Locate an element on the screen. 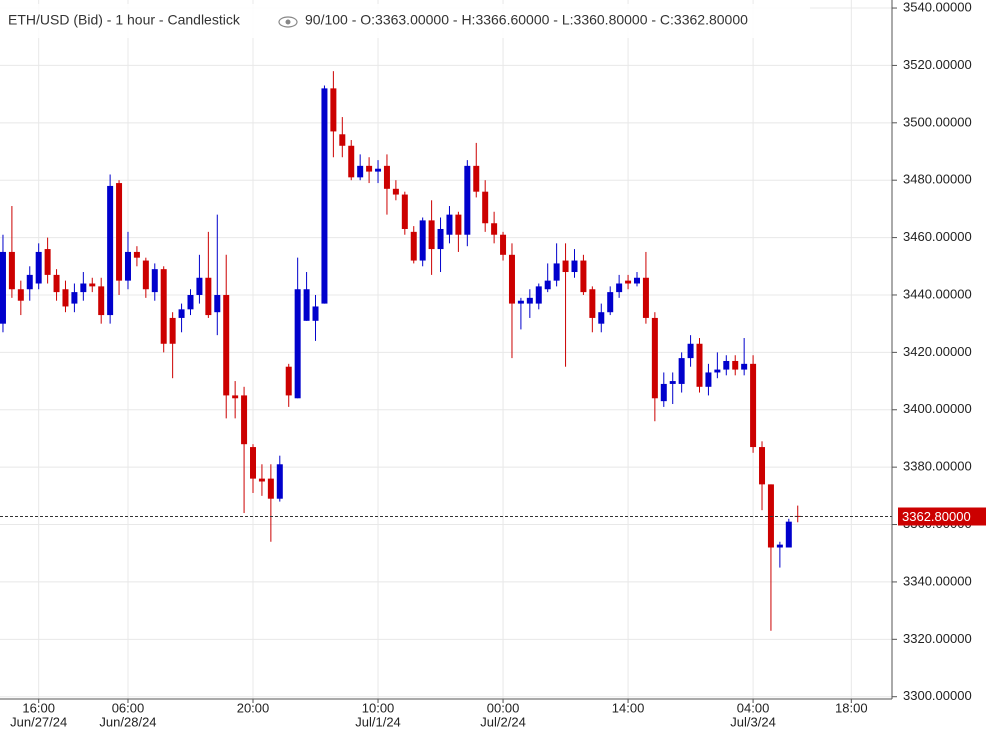 The image size is (991, 733). y-tick-label: 3520.00000 is located at coordinates (937, 64).